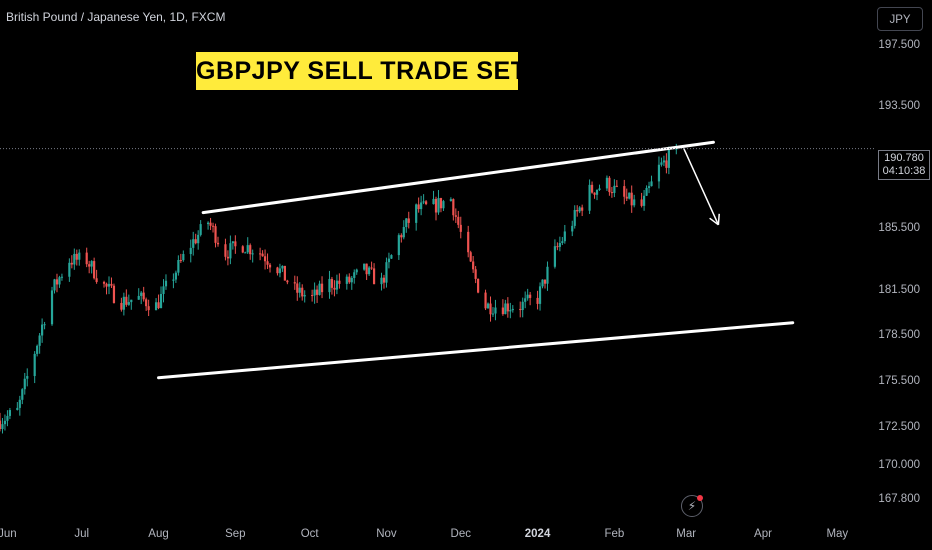 The height and width of the screenshot is (550, 932). What do you see at coordinates (686, 534) in the screenshot?
I see `time-tick-label: Mar` at bounding box center [686, 534].